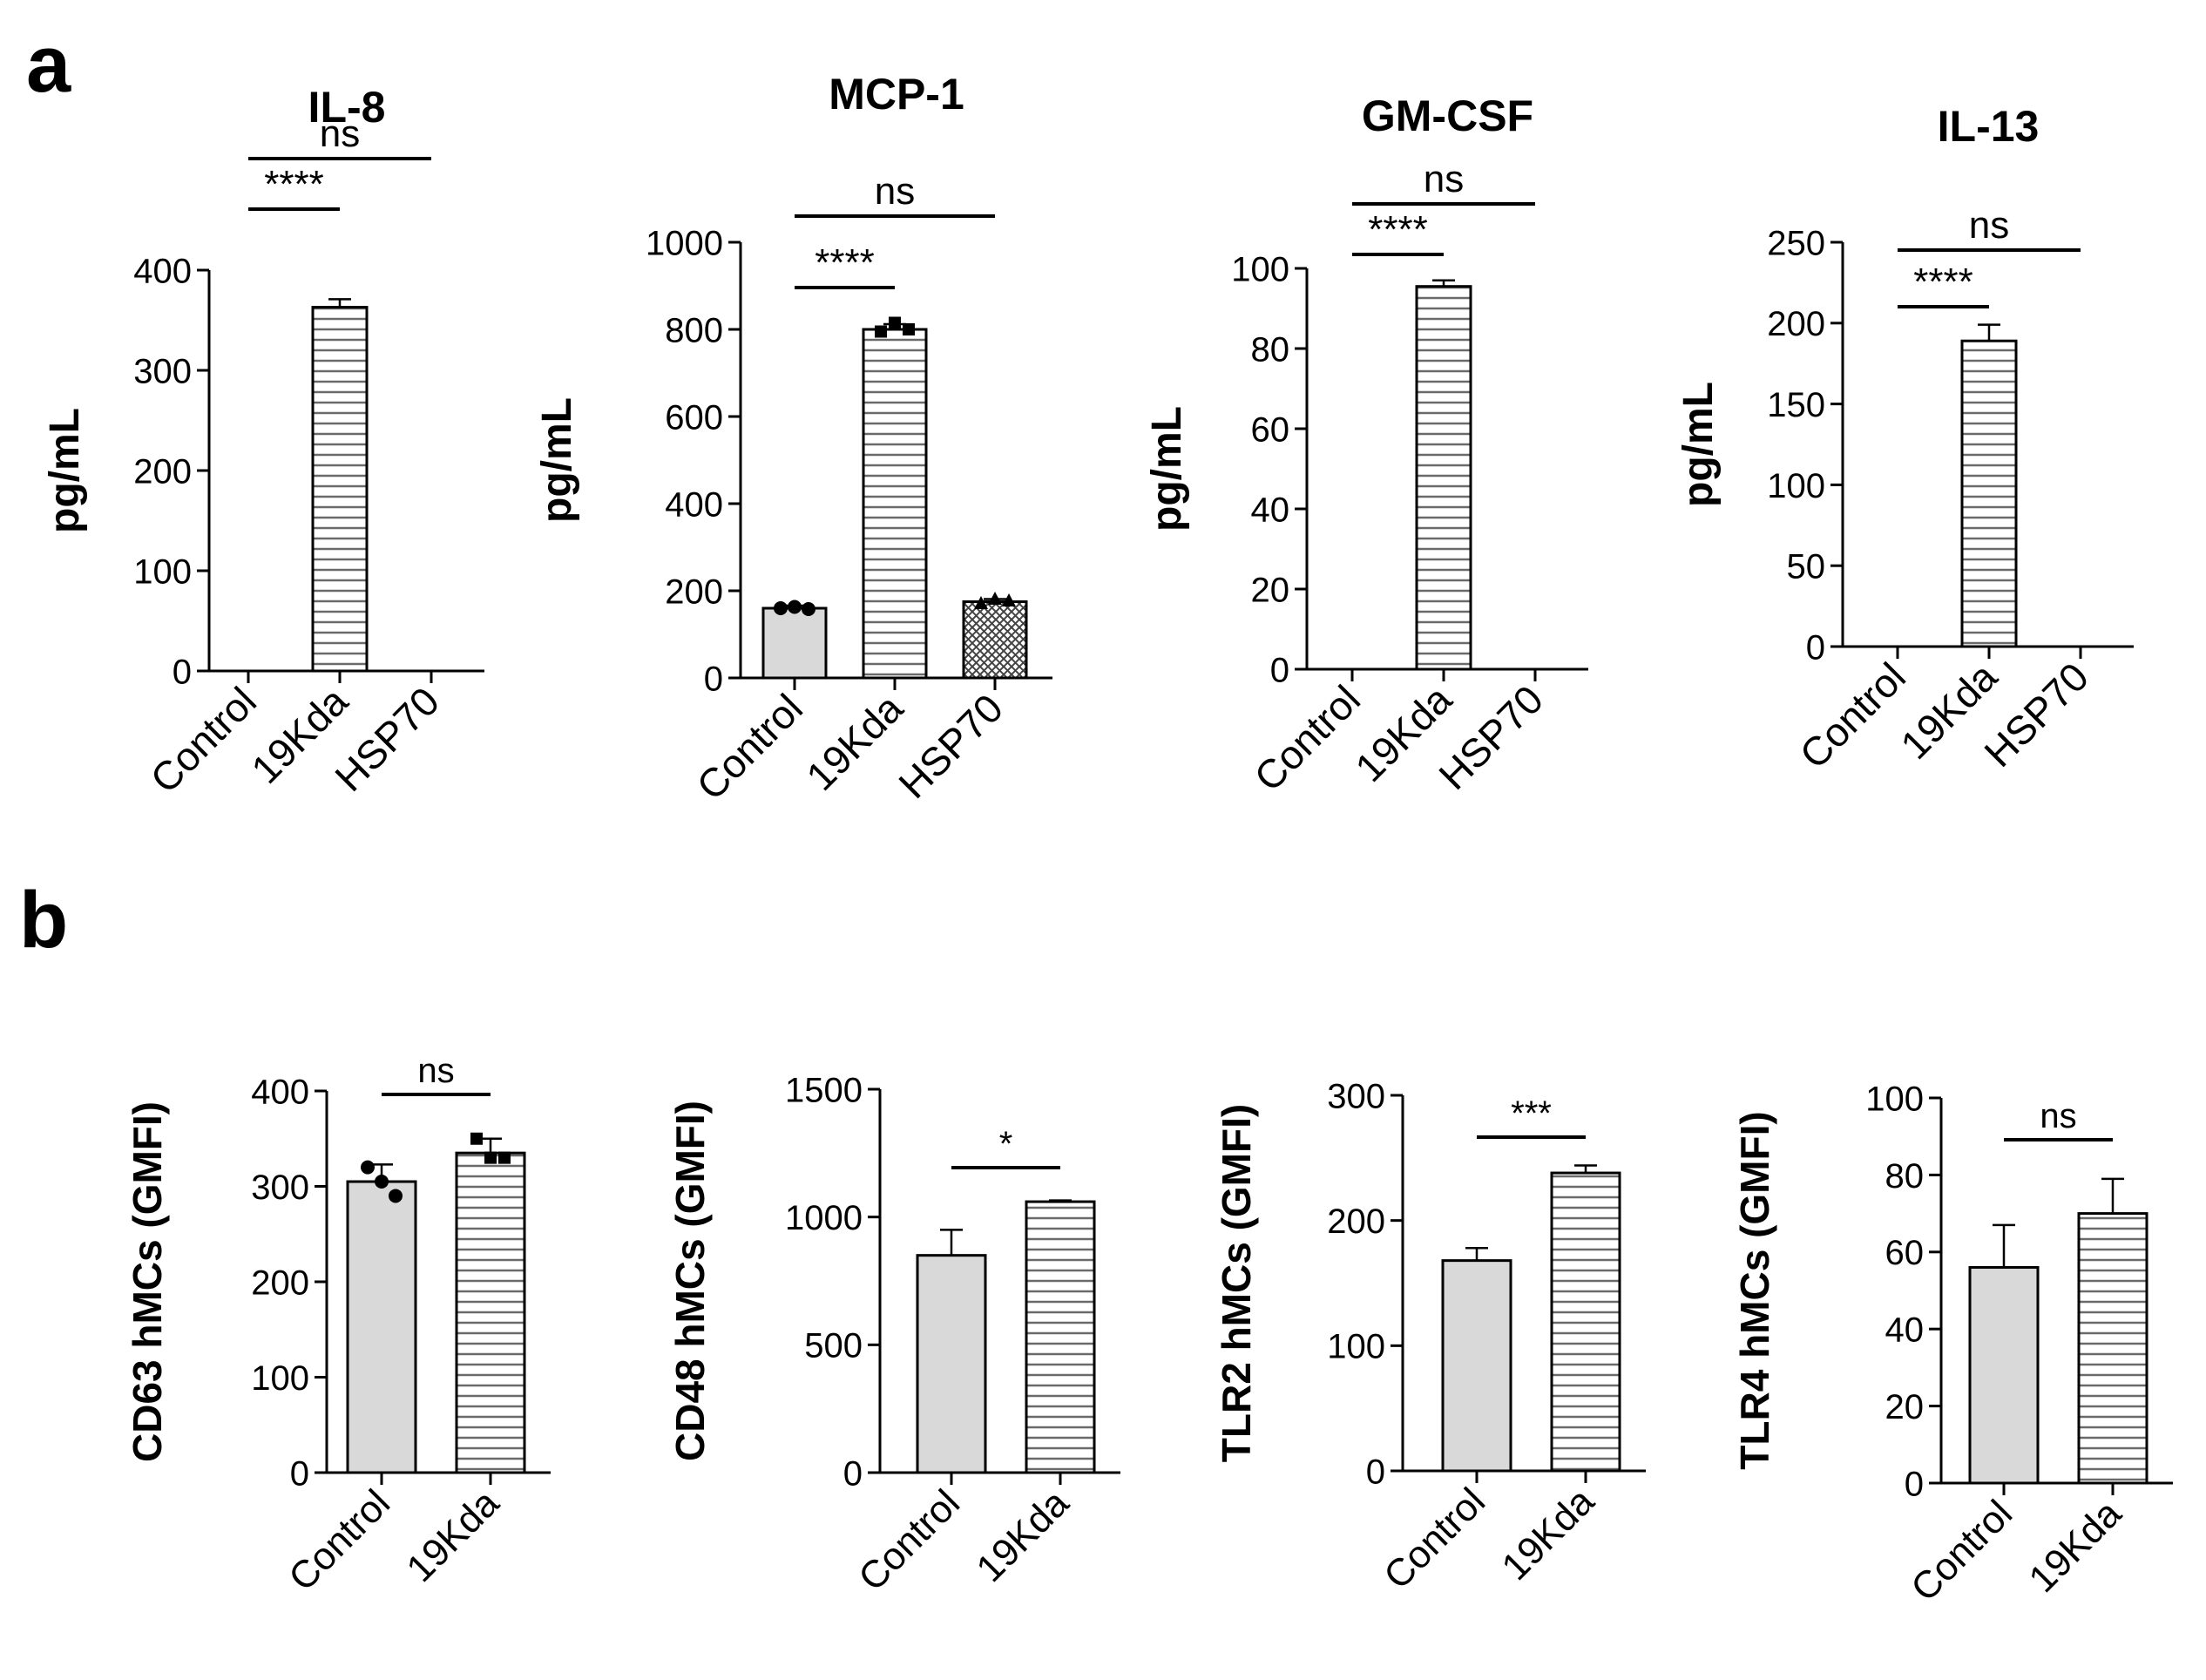 The height and width of the screenshot is (1680, 2206). I want to click on panel-label-b: b, so click(44, 920).